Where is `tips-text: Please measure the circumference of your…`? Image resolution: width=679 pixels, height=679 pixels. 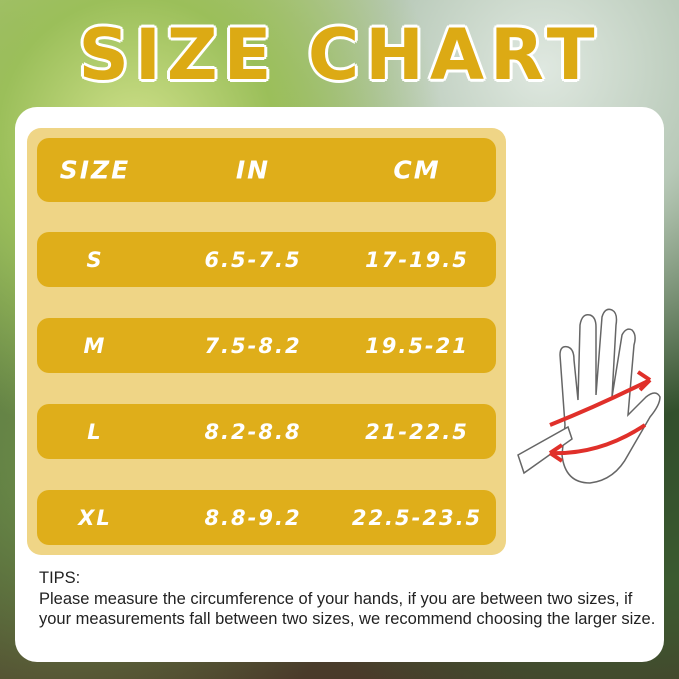 tips-text: Please measure the circumference of your… is located at coordinates (347, 609).